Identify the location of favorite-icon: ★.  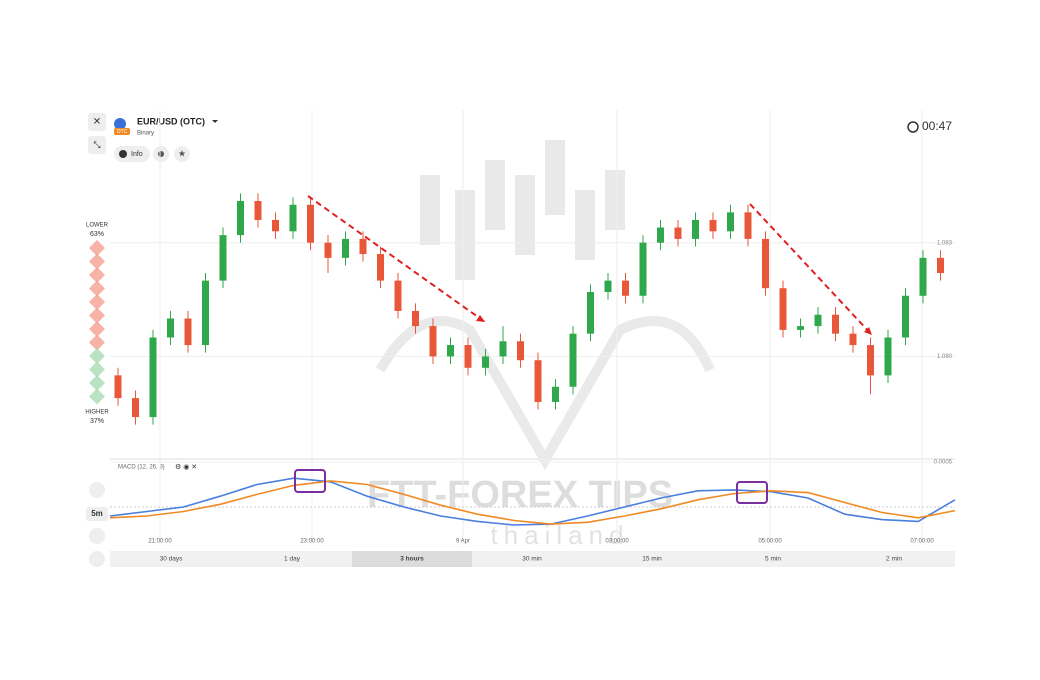
(182, 153).